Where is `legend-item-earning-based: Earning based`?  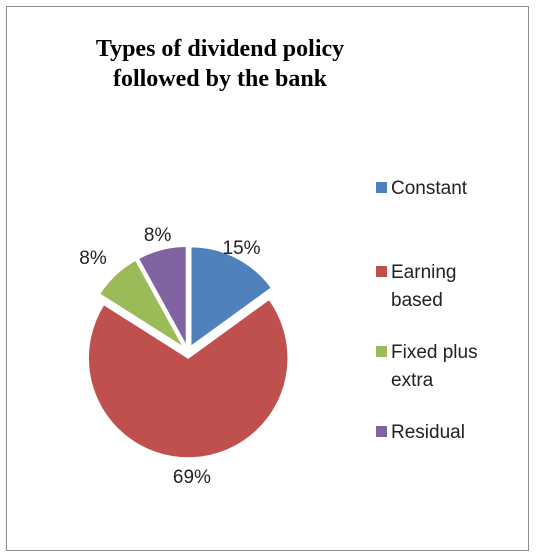 legend-item-earning-based: Earning based is located at coordinates (443, 287).